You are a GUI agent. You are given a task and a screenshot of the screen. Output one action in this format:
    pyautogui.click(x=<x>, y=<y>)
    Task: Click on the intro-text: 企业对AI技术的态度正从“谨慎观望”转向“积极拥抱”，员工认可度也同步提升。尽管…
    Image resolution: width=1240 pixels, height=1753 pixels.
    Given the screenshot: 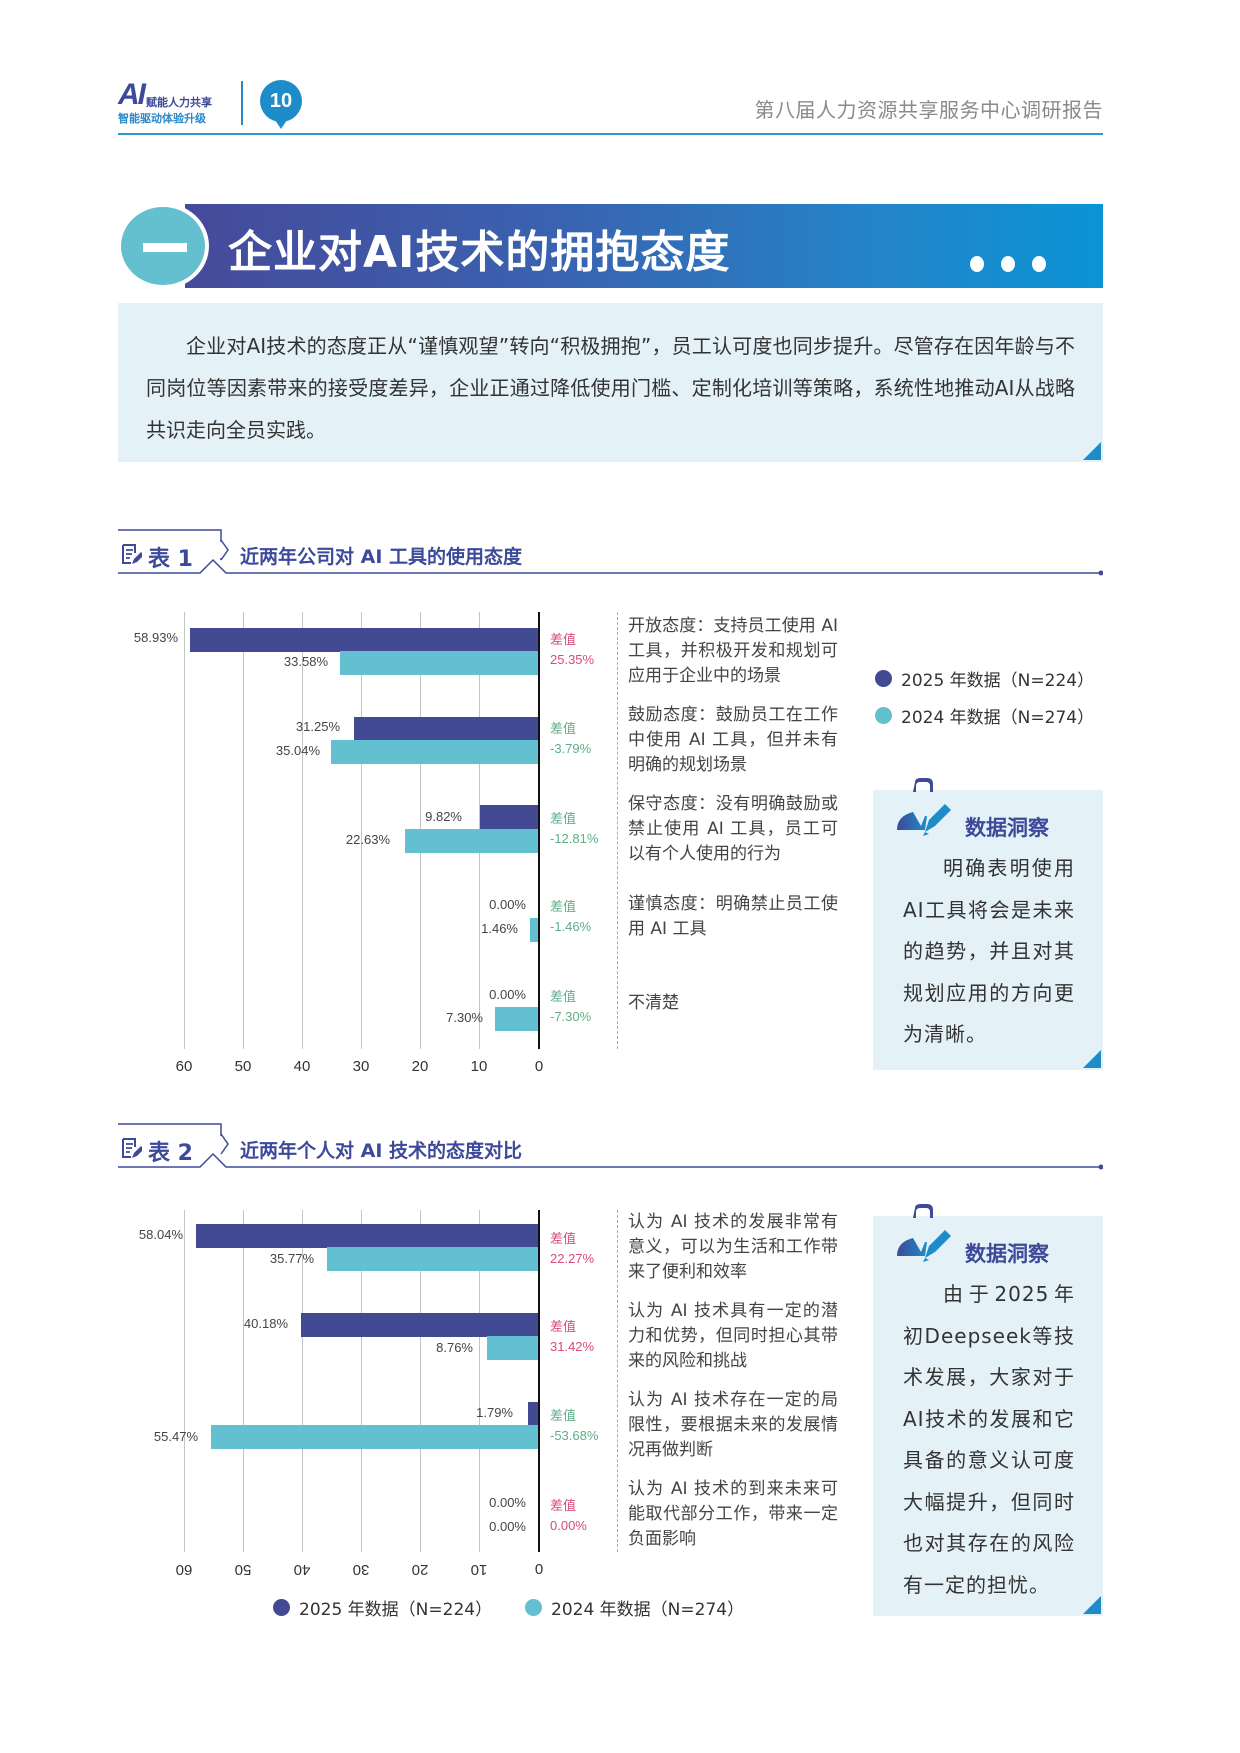 What is the action you would take?
    pyautogui.click(x=610, y=388)
    